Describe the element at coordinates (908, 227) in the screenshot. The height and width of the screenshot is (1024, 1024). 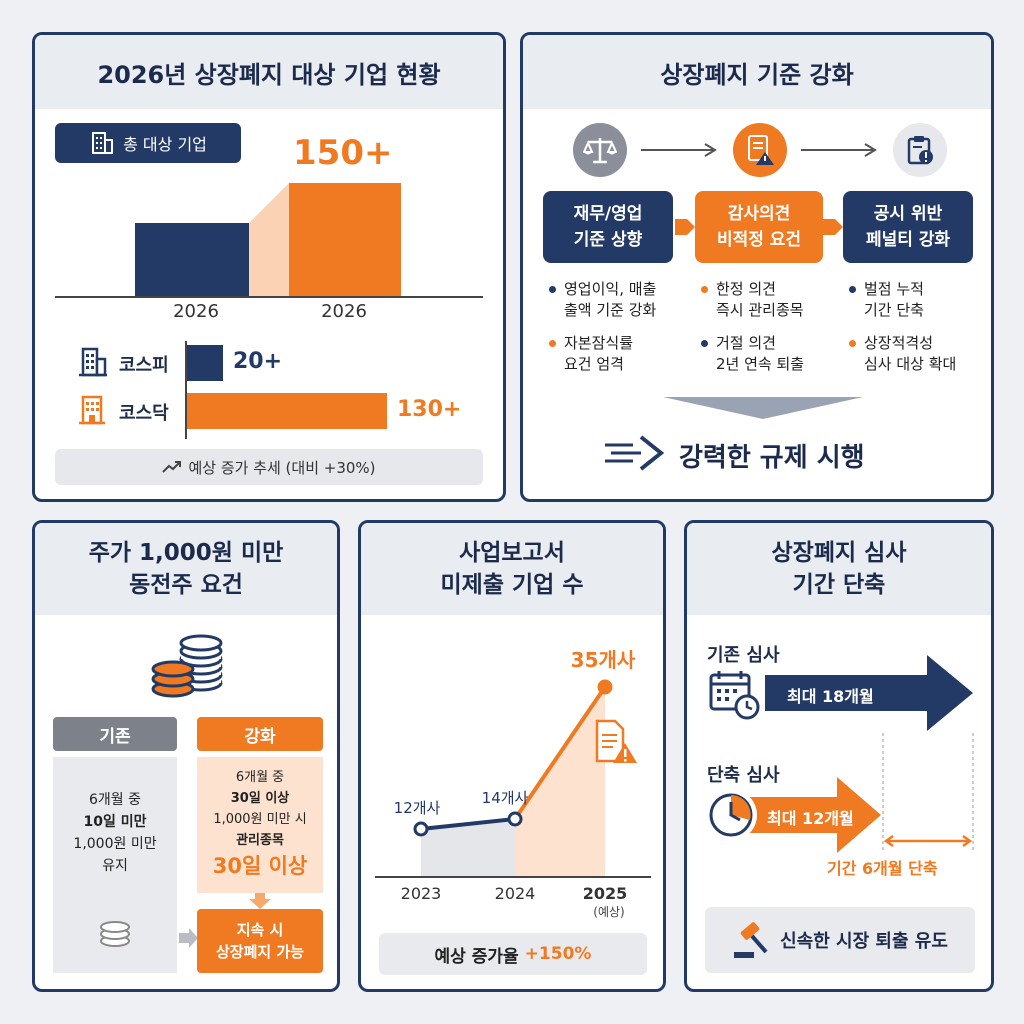
I see `step-box-disclosure: 공시 위반 페널티 강화` at that location.